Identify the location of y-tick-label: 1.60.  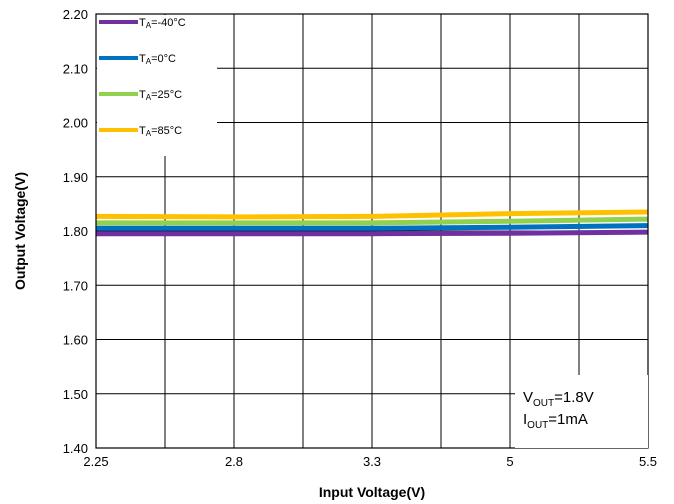
(75, 340).